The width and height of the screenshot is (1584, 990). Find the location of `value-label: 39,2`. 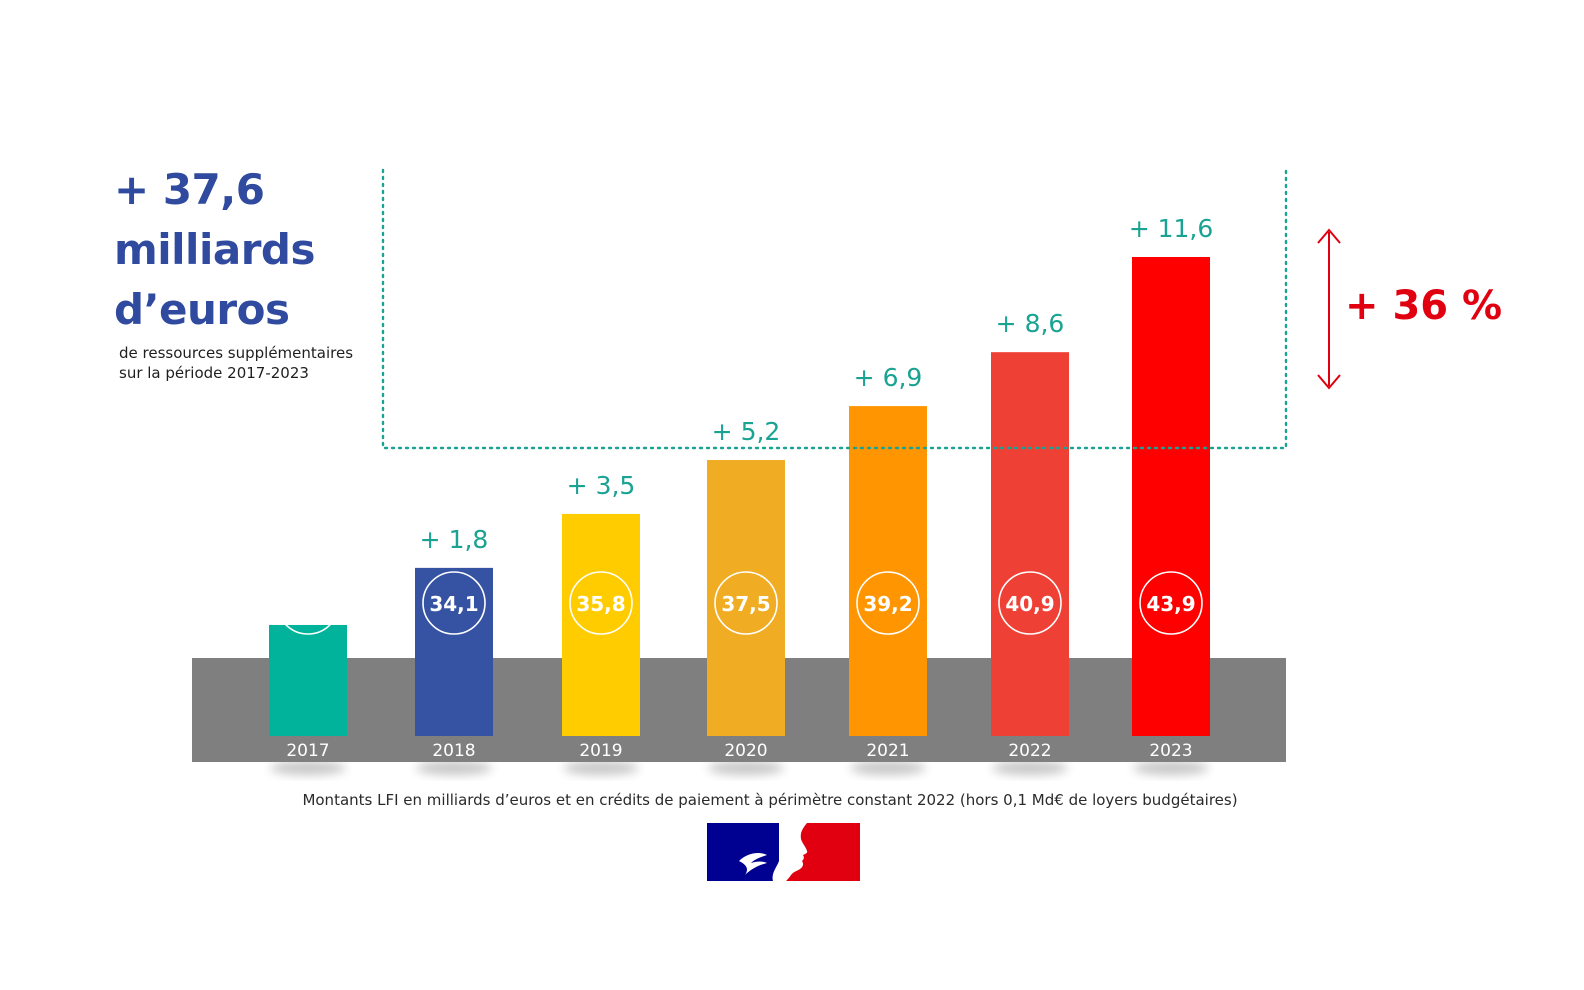

value-label: 39,2 is located at coordinates (887, 604).